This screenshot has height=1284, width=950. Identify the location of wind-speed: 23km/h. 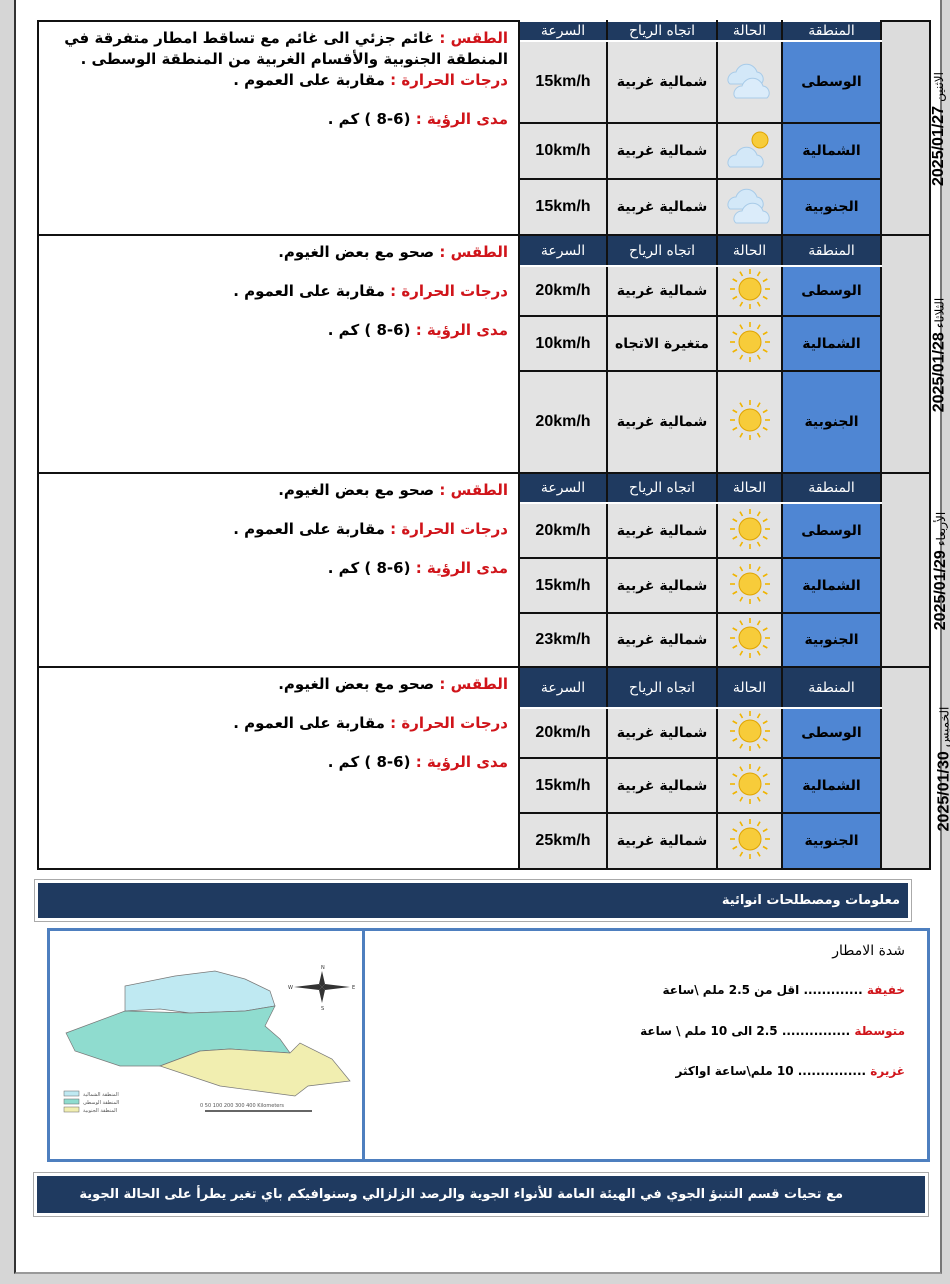
(563, 640).